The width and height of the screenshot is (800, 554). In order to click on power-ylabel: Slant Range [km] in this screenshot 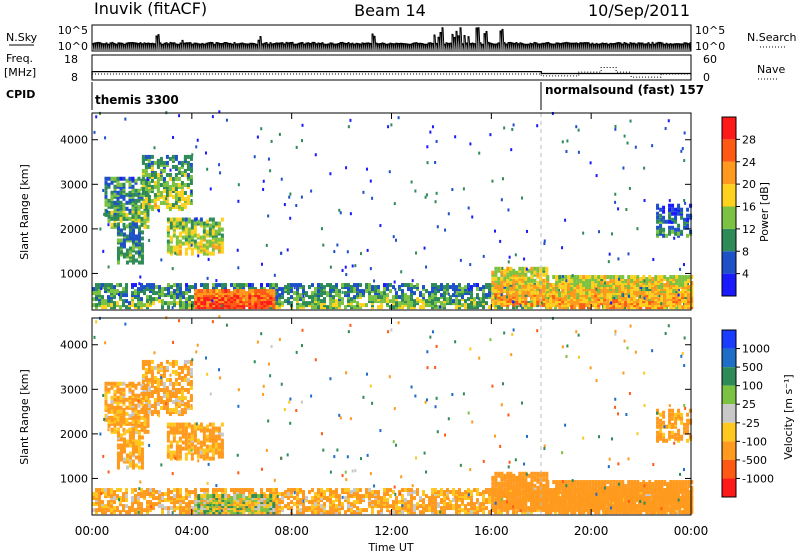, I will do `click(24, 212)`.